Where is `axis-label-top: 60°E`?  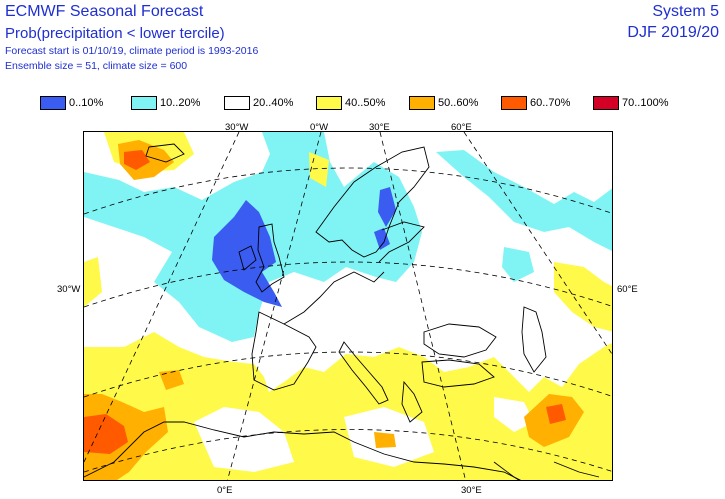 axis-label-top: 60°E is located at coordinates (461, 127).